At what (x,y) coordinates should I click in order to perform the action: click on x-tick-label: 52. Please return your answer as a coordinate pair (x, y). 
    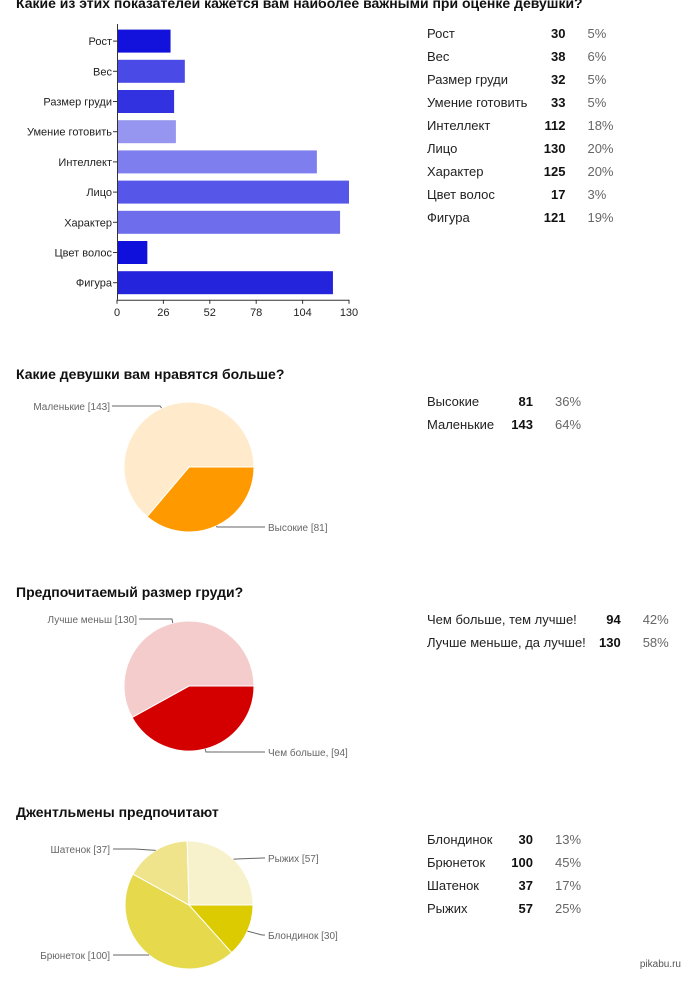
    Looking at the image, I should click on (210, 313).